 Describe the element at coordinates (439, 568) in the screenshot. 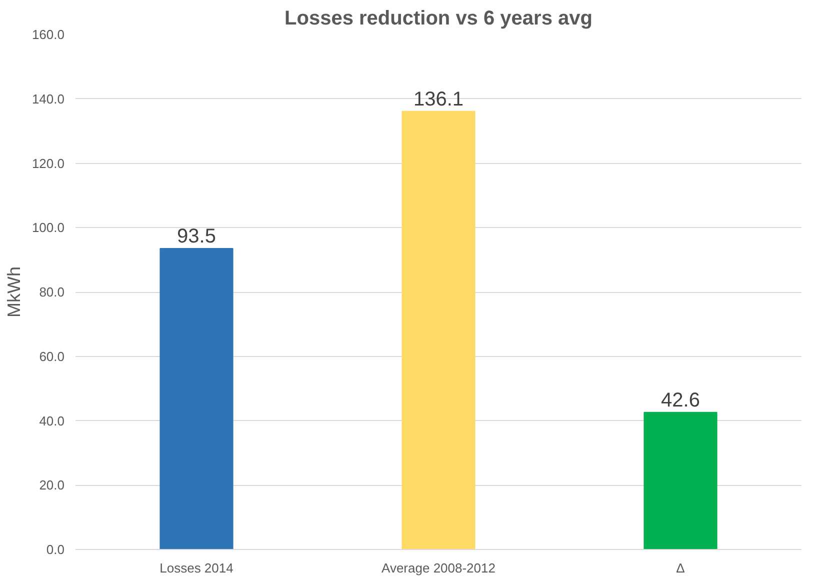

I see `x-tick-label: Average 2008-2012` at that location.